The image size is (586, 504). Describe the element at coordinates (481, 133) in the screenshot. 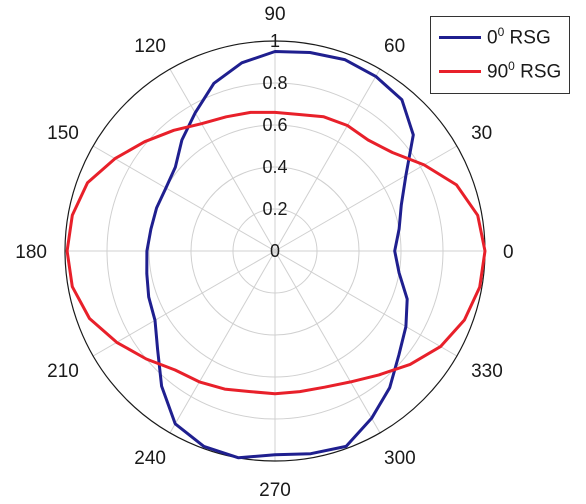

I see `angle-tick-label-30: 30` at that location.